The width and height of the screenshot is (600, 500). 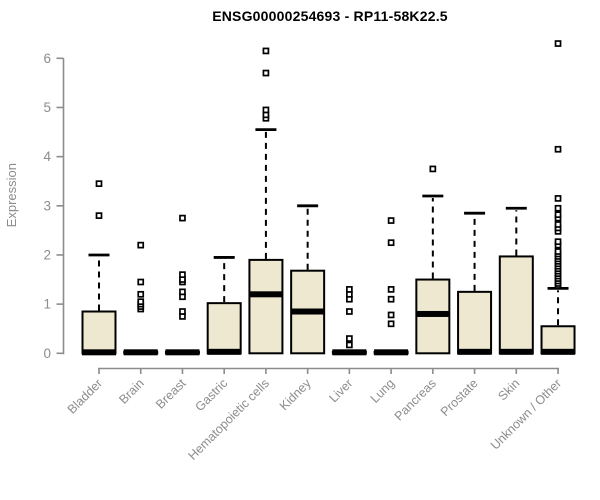 I want to click on boxplot-skin, so click(x=516, y=280).